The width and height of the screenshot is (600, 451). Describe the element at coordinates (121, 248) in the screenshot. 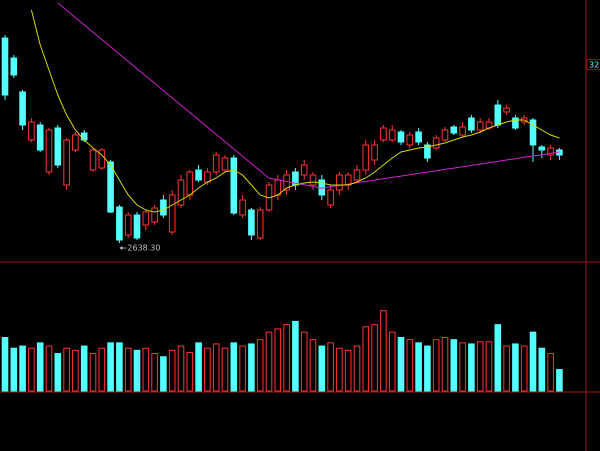

I see `annotation-arrow-head` at that location.